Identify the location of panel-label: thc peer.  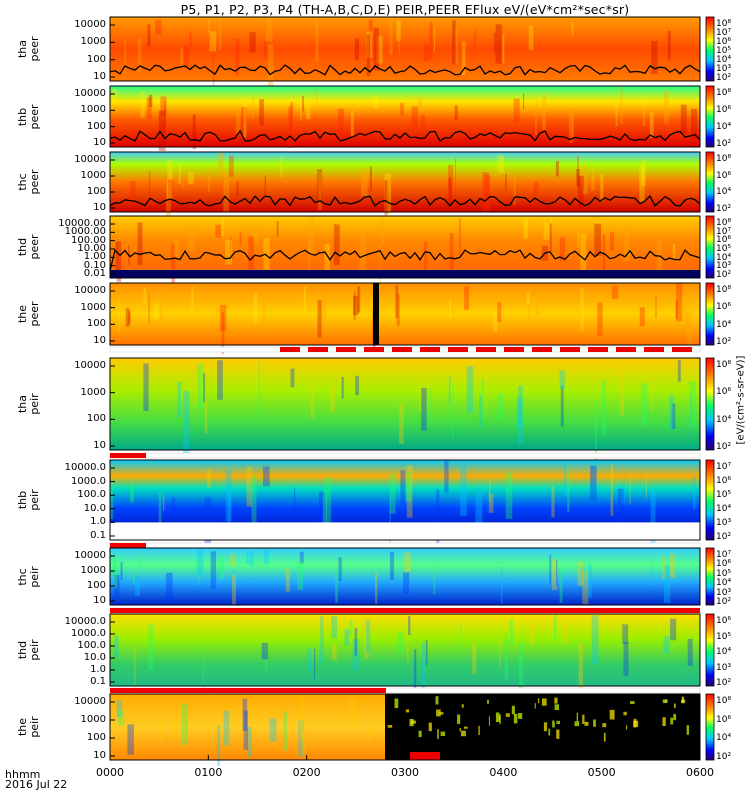
(28, 182).